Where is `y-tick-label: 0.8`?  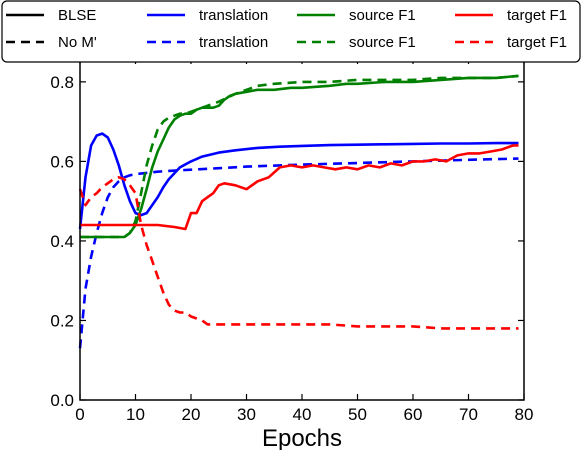 y-tick-label: 0.8 is located at coordinates (62, 82).